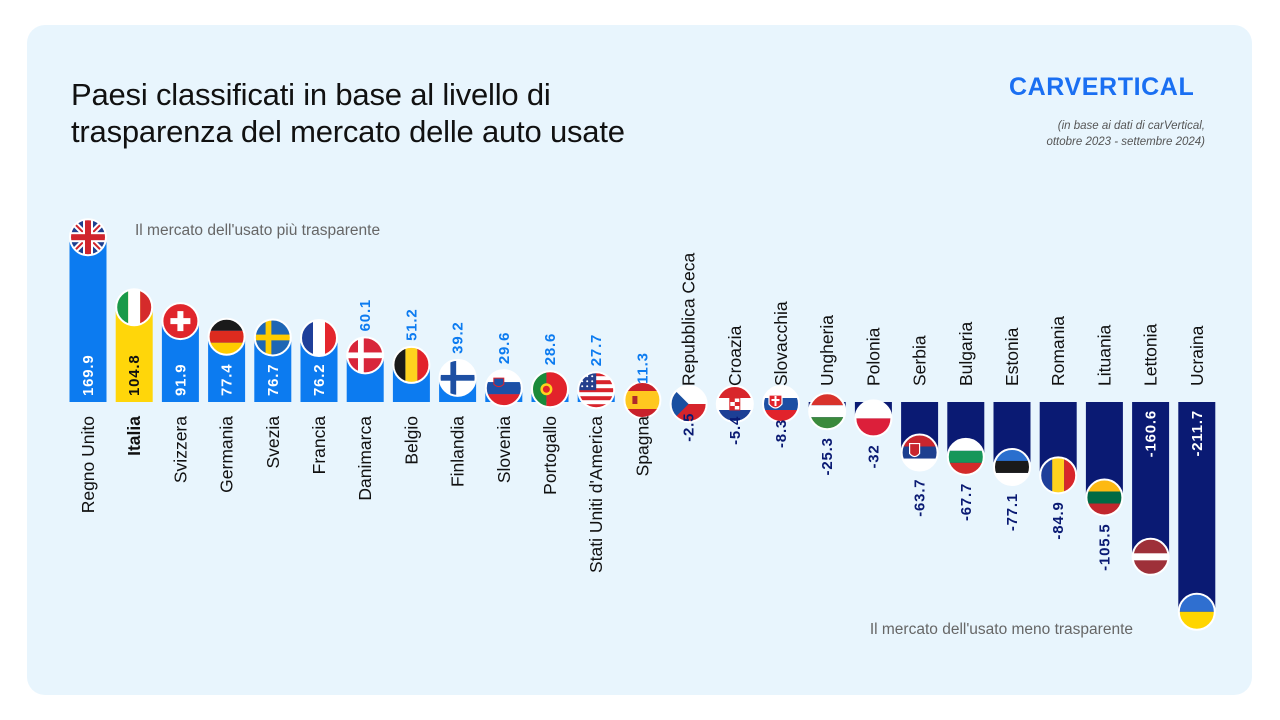 The image size is (1280, 720). What do you see at coordinates (411, 440) in the screenshot?
I see `category-label: Belgio` at bounding box center [411, 440].